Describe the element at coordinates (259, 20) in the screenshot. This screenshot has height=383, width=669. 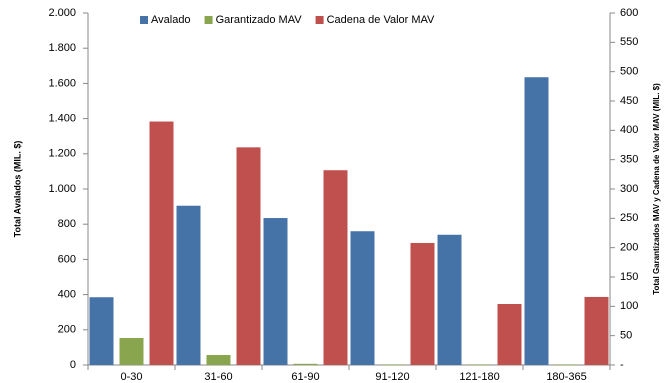
I see `legend-label: Garantizado MAV` at that location.